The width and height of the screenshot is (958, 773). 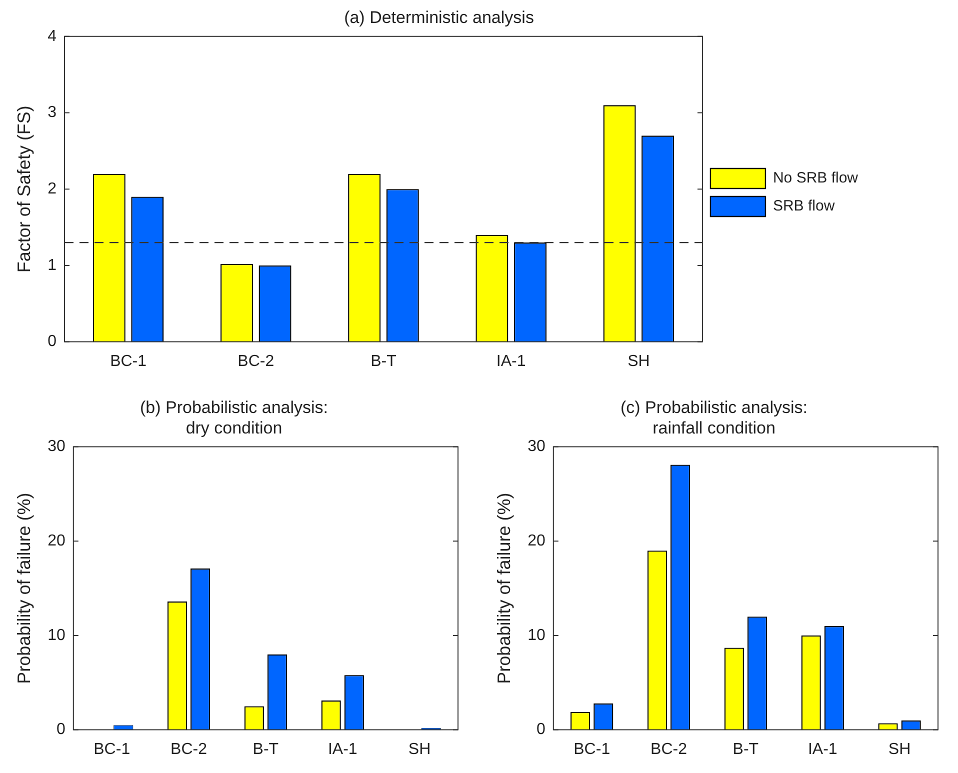 I want to click on chart-title: (b) Probabilistic analysis: dry condition, so click(x=234, y=418).